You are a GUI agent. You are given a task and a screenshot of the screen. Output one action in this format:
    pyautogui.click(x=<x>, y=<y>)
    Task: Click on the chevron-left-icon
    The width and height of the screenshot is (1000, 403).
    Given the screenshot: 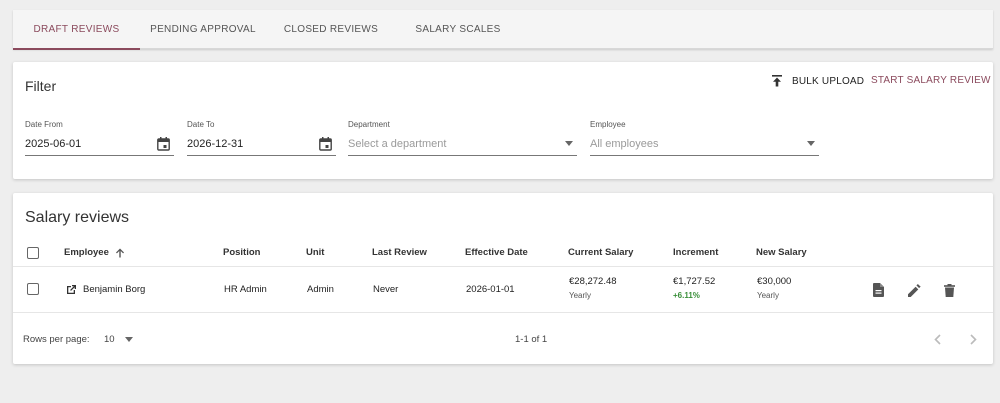 What is the action you would take?
    pyautogui.click(x=937, y=339)
    